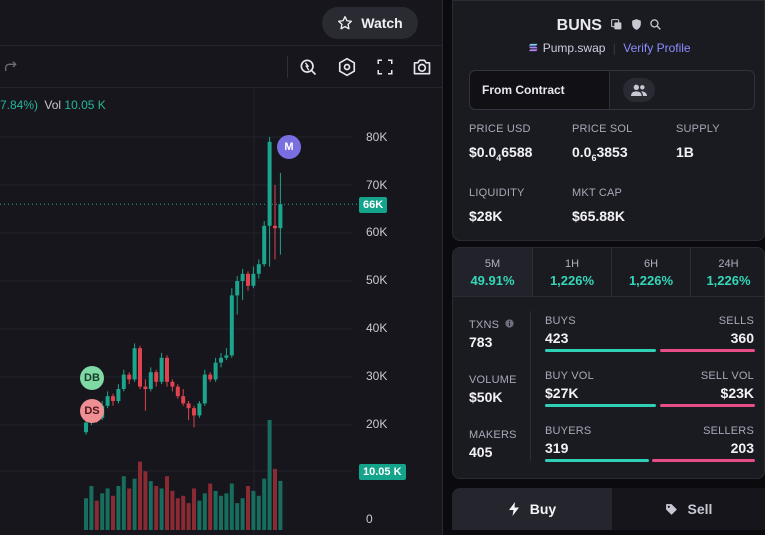 The image size is (765, 535). What do you see at coordinates (289, 147) in the screenshot?
I see `m-marker: M` at bounding box center [289, 147].